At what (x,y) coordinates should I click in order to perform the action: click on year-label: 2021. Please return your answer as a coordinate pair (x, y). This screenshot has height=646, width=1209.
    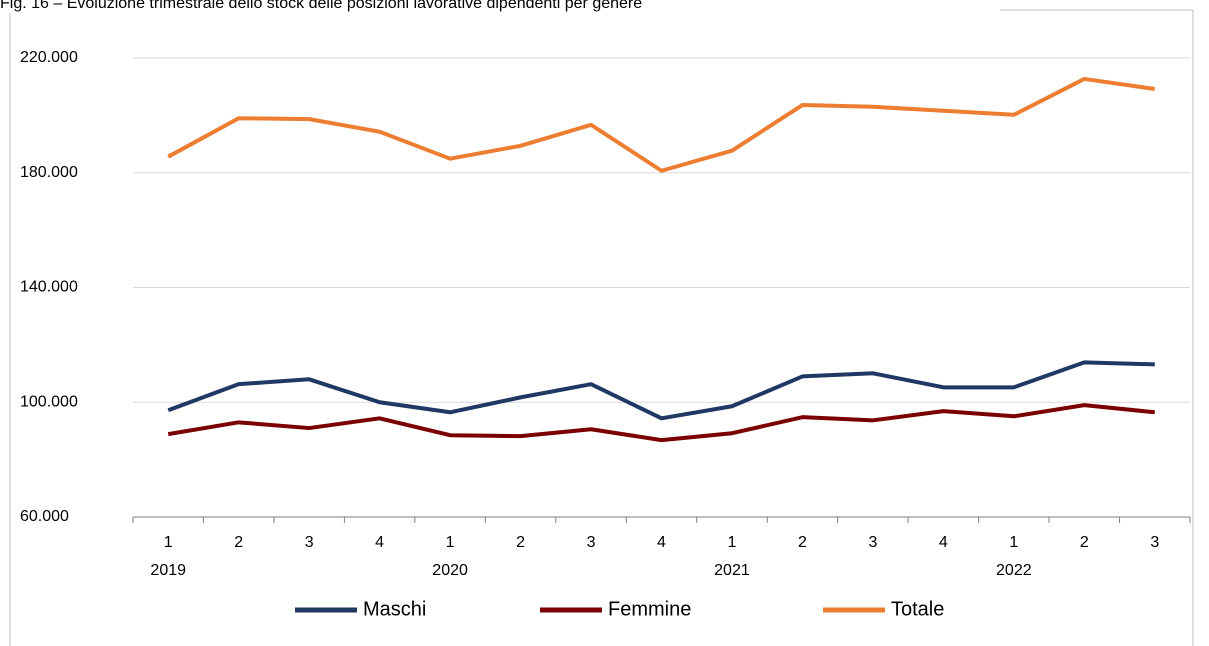
    Looking at the image, I should click on (732, 570).